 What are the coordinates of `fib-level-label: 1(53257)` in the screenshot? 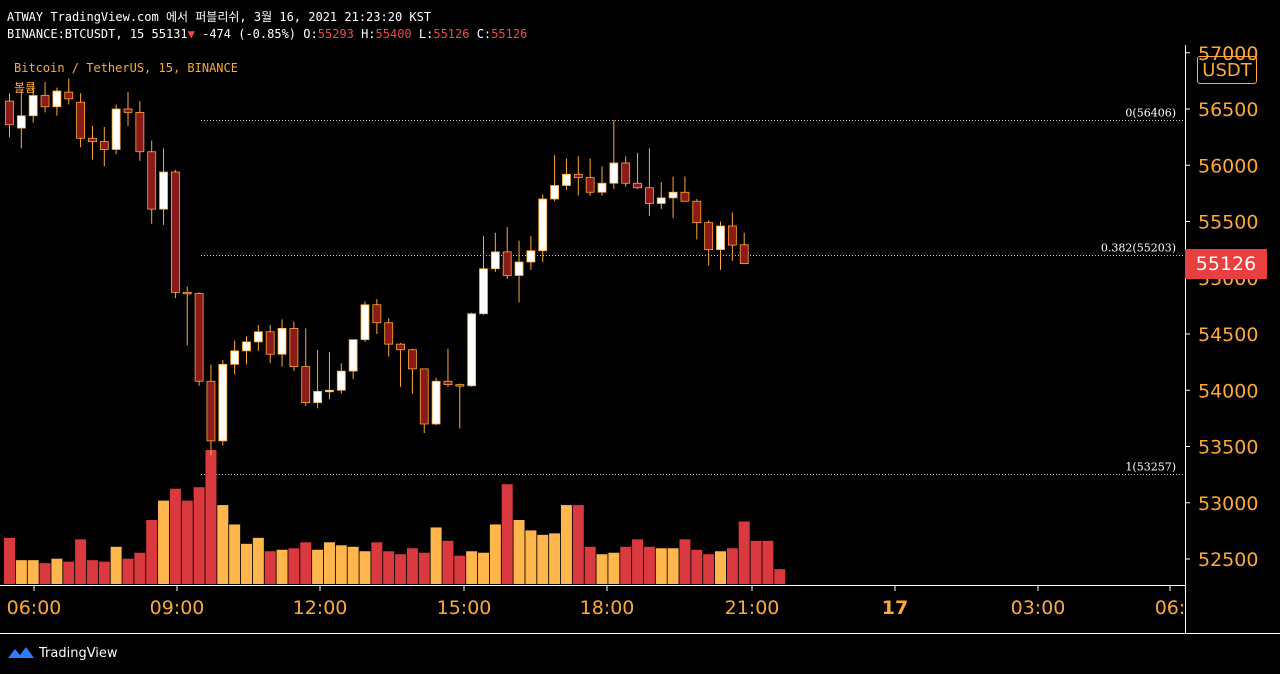 It's located at (1150, 467).